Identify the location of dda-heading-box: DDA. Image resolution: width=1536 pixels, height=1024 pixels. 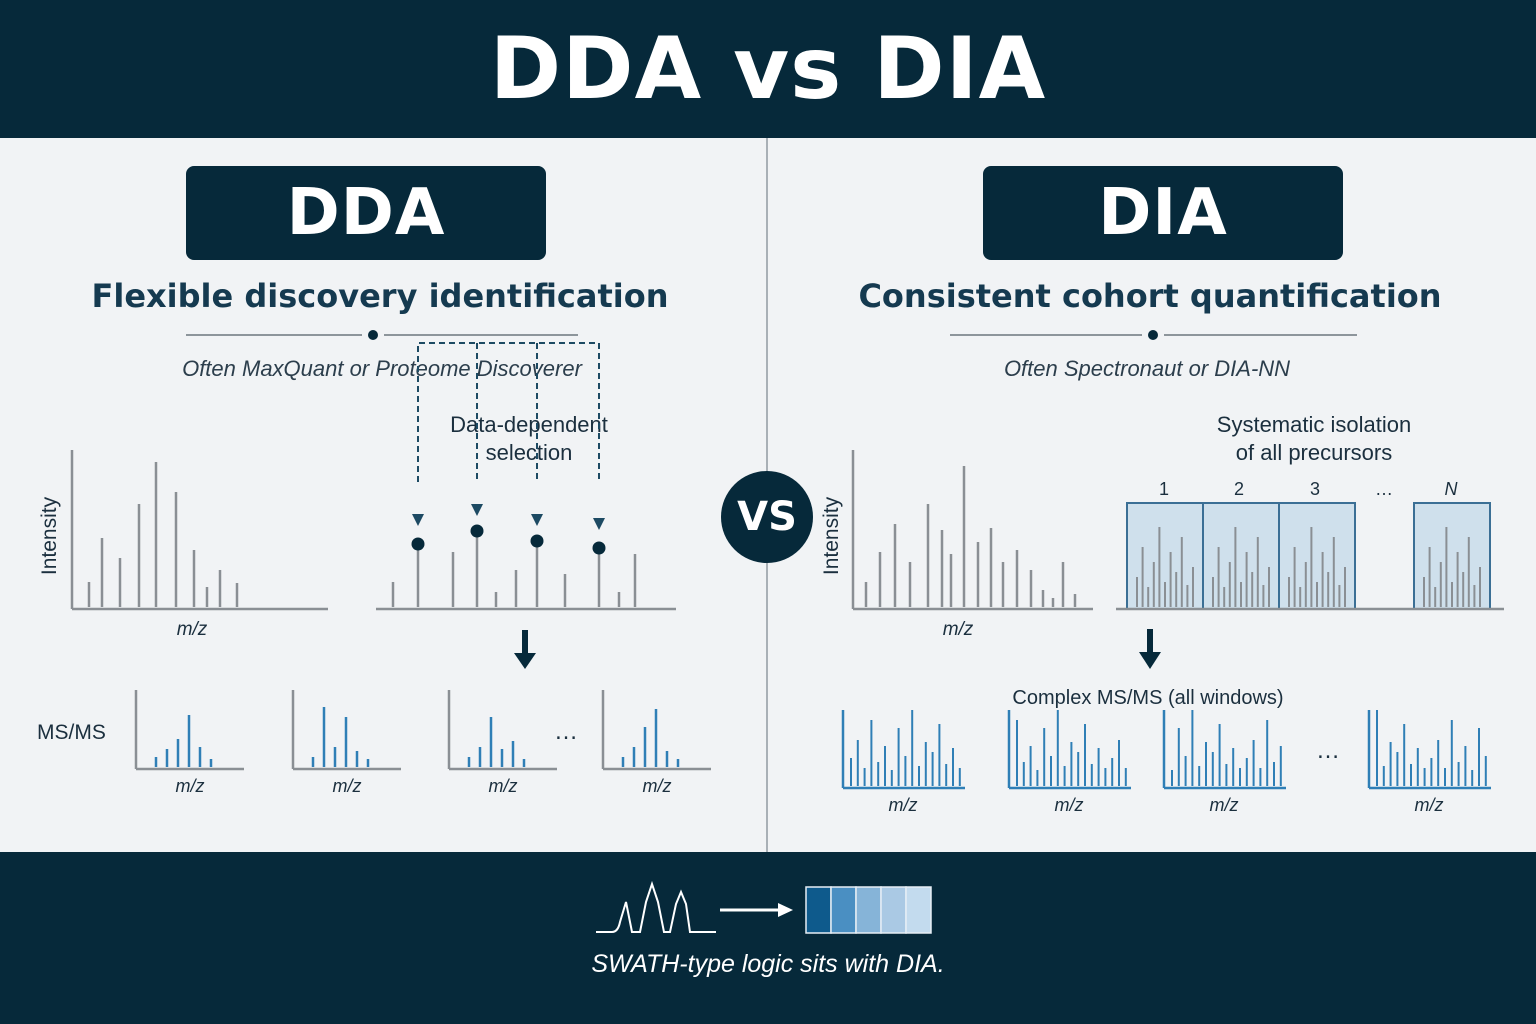
(366, 213).